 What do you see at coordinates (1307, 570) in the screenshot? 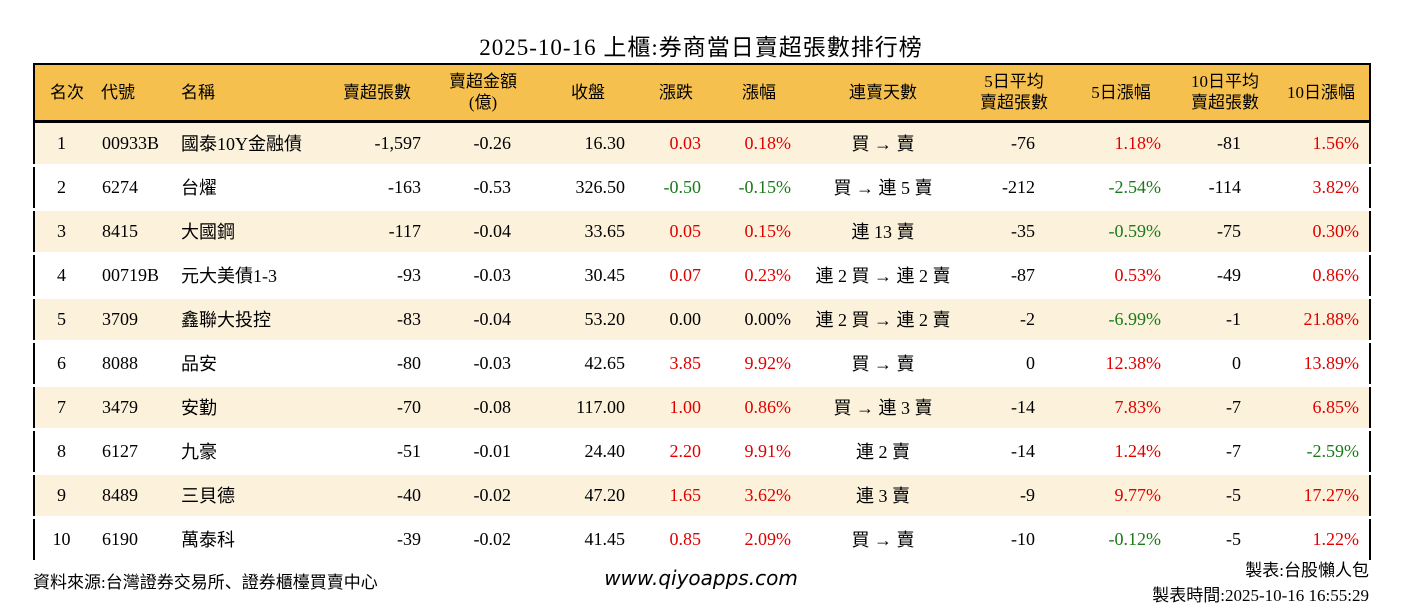
I see `maker-label: 製表:台股懶人包` at bounding box center [1307, 570].